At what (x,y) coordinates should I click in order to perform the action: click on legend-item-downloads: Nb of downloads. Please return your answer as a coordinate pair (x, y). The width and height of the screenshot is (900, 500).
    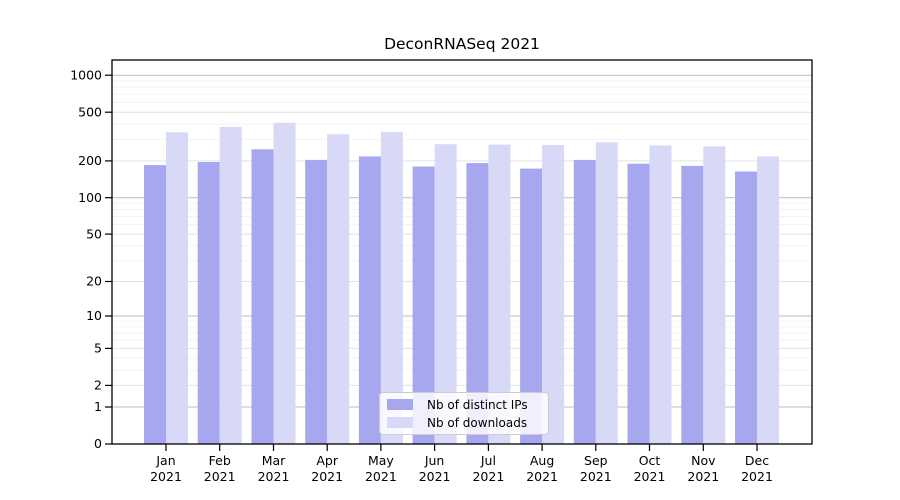
    Looking at the image, I should click on (467, 423).